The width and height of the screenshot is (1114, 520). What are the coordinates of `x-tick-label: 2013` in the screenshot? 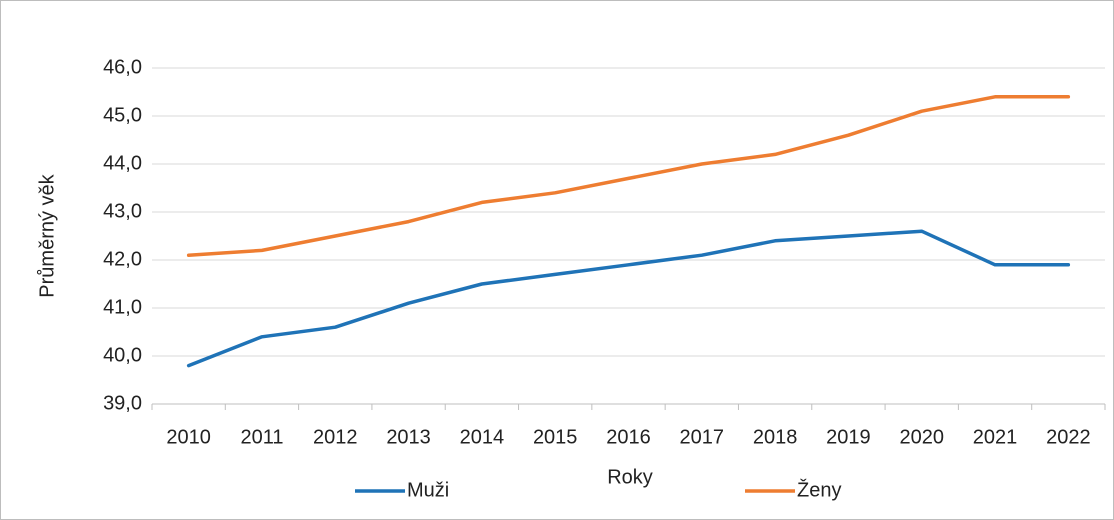 It's located at (408, 437).